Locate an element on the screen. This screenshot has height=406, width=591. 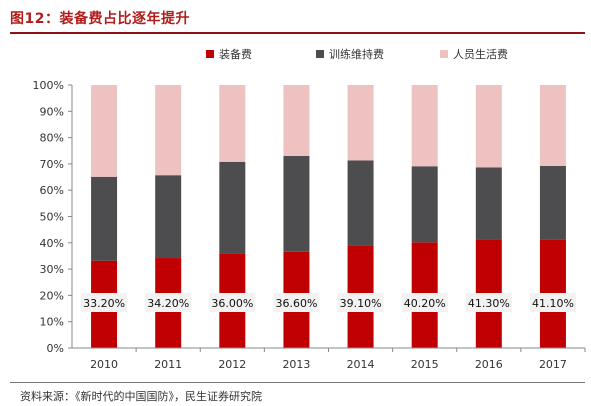
y-tick-label: 20% is located at coordinates (52, 295).